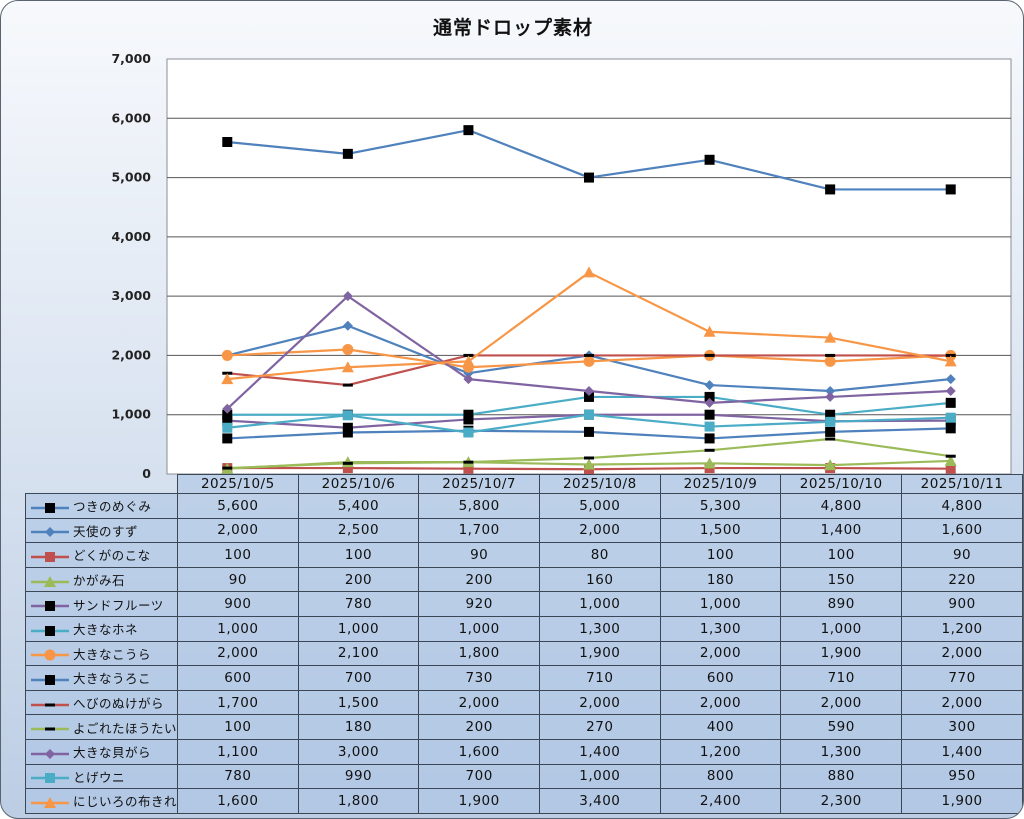 The image size is (1024, 819). I want to click on data-label: 880, so click(841, 776).